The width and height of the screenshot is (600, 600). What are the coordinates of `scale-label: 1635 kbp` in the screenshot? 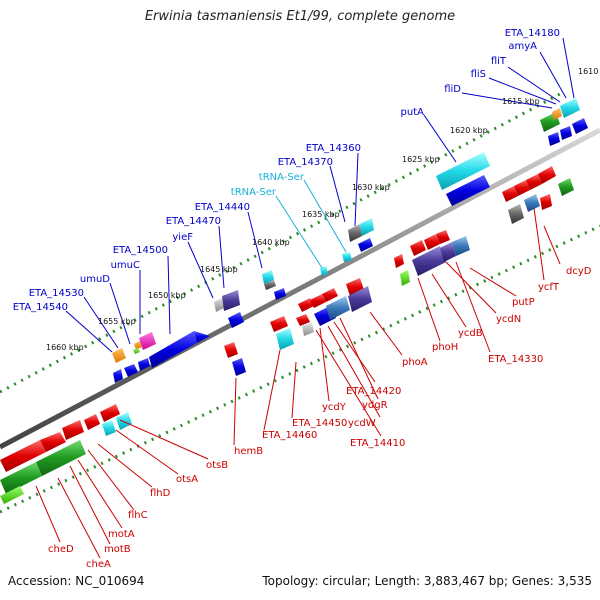 It's located at (321, 214).